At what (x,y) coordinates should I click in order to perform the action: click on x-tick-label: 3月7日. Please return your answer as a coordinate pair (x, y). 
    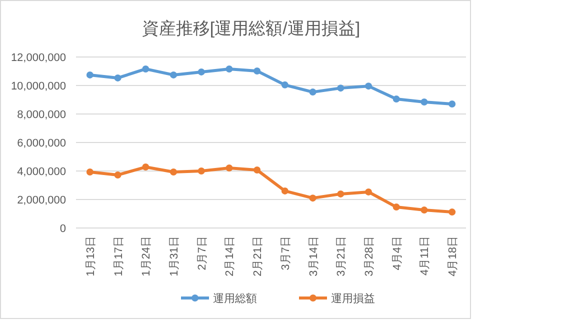
    Looking at the image, I should click on (286, 253).